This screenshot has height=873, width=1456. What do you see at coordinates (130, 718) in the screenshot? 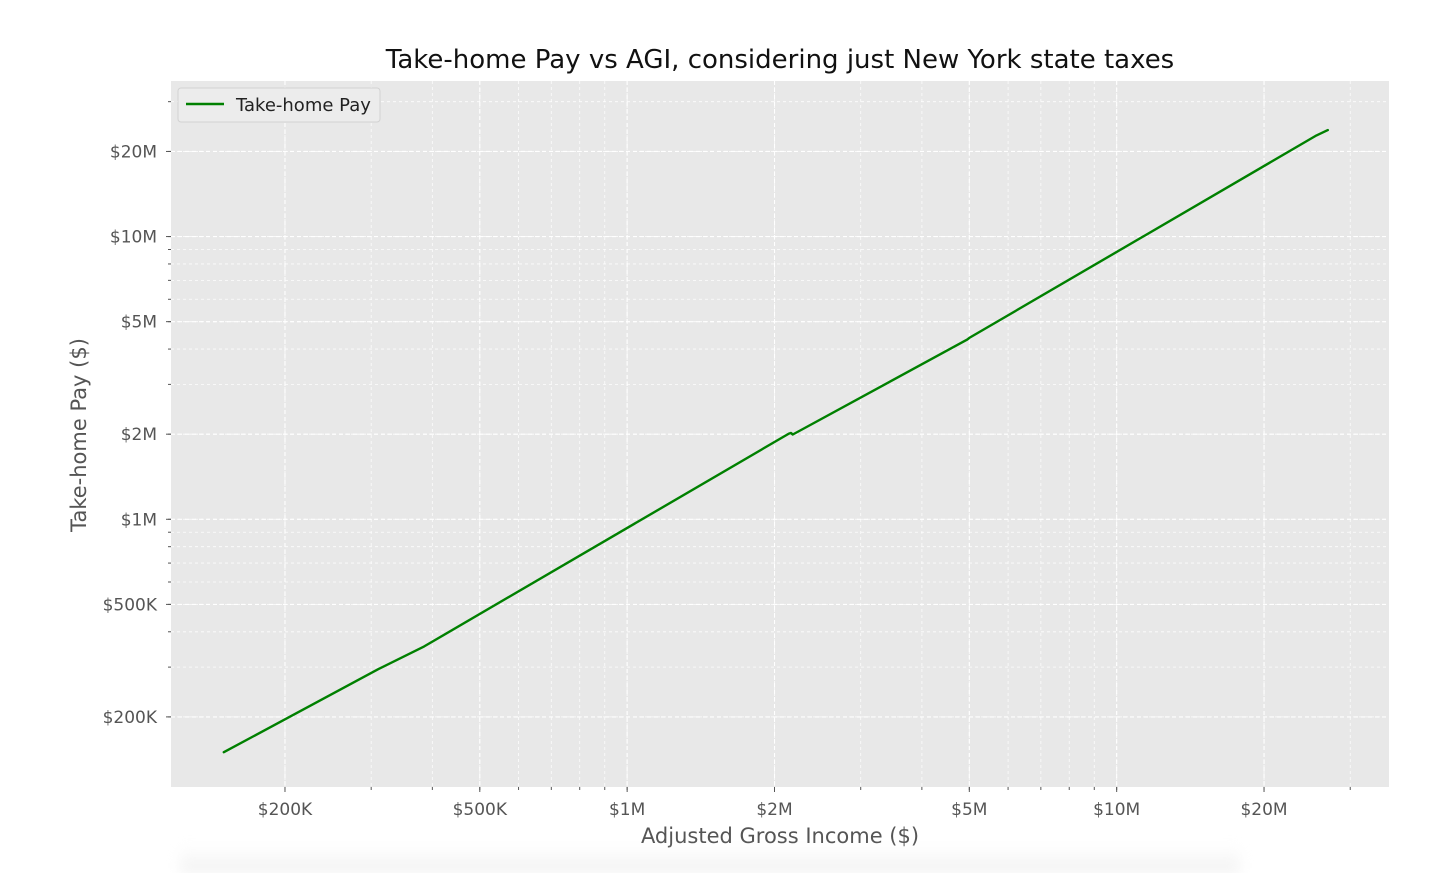
I see `y-tick-label: $200K` at bounding box center [130, 718].